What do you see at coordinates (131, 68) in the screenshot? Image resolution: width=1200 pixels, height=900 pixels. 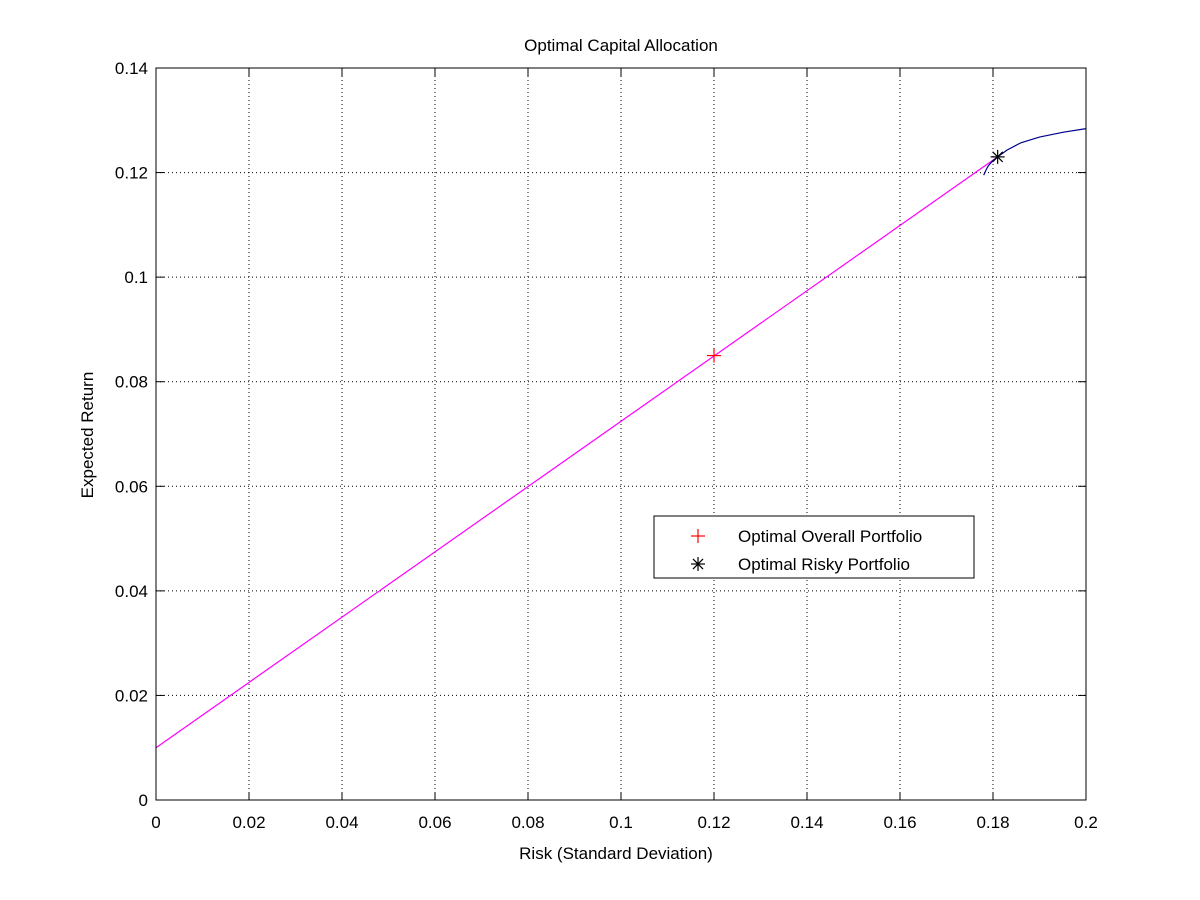 I see `y-tick-label: 0.14` at bounding box center [131, 68].